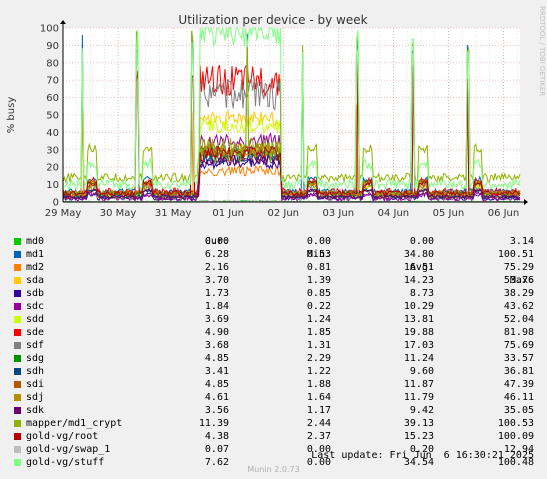 This screenshot has width=547, height=479. What do you see at coordinates (521, 280) in the screenshot?
I see `legend-header-max: Max:` at bounding box center [521, 280].